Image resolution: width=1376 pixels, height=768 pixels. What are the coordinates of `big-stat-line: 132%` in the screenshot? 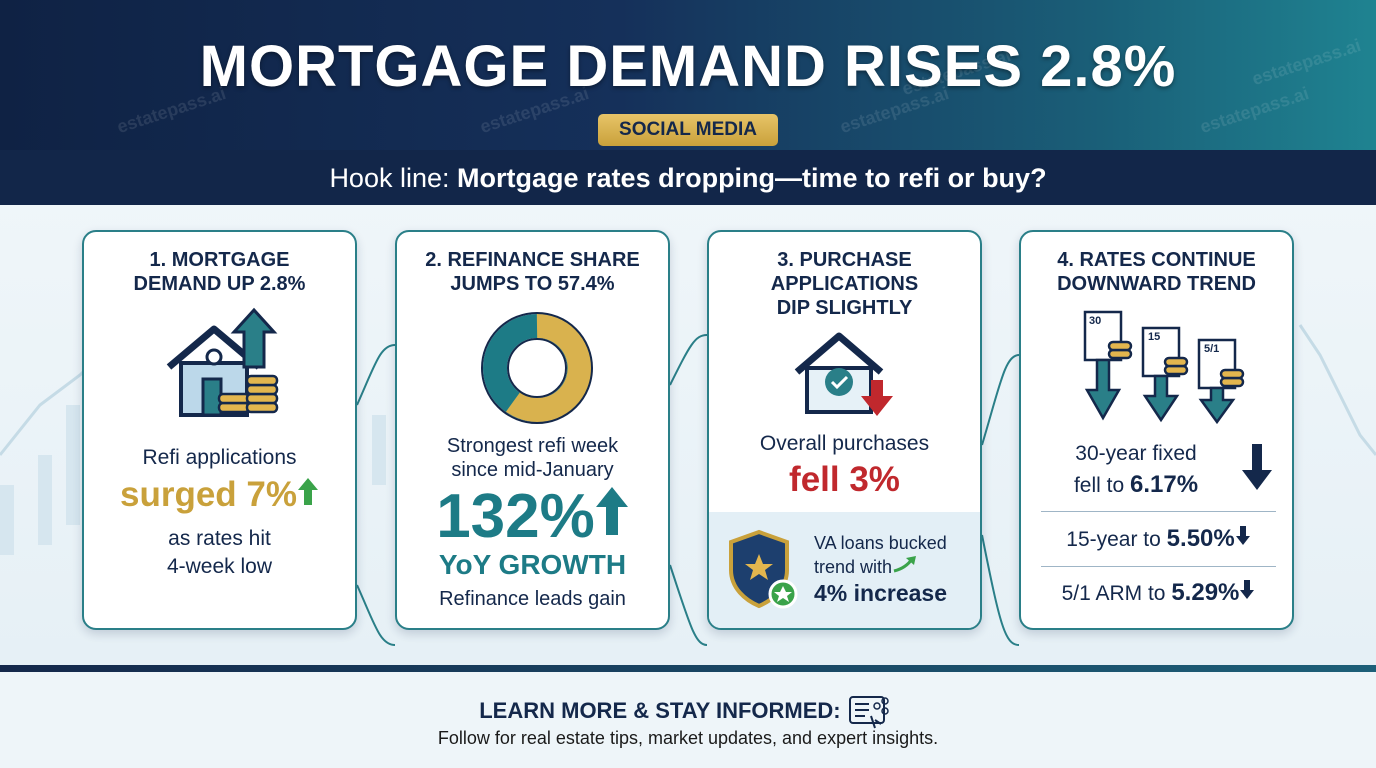 It's located at (532, 517).